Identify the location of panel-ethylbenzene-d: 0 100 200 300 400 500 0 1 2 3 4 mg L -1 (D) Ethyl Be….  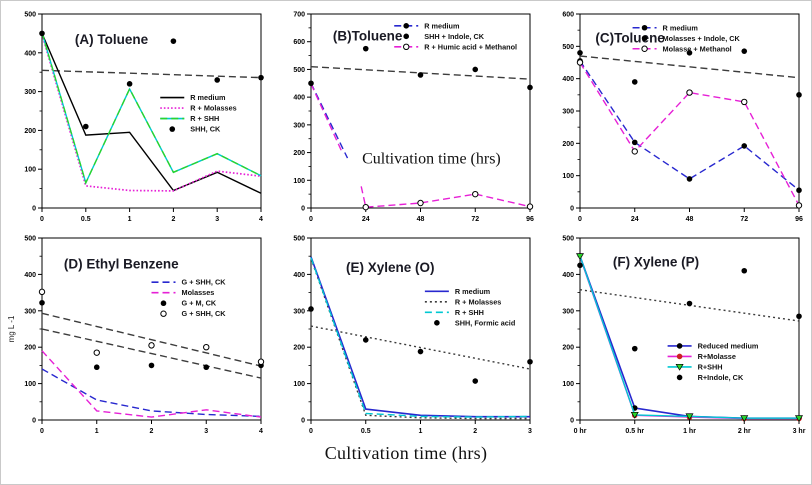
(137, 335).